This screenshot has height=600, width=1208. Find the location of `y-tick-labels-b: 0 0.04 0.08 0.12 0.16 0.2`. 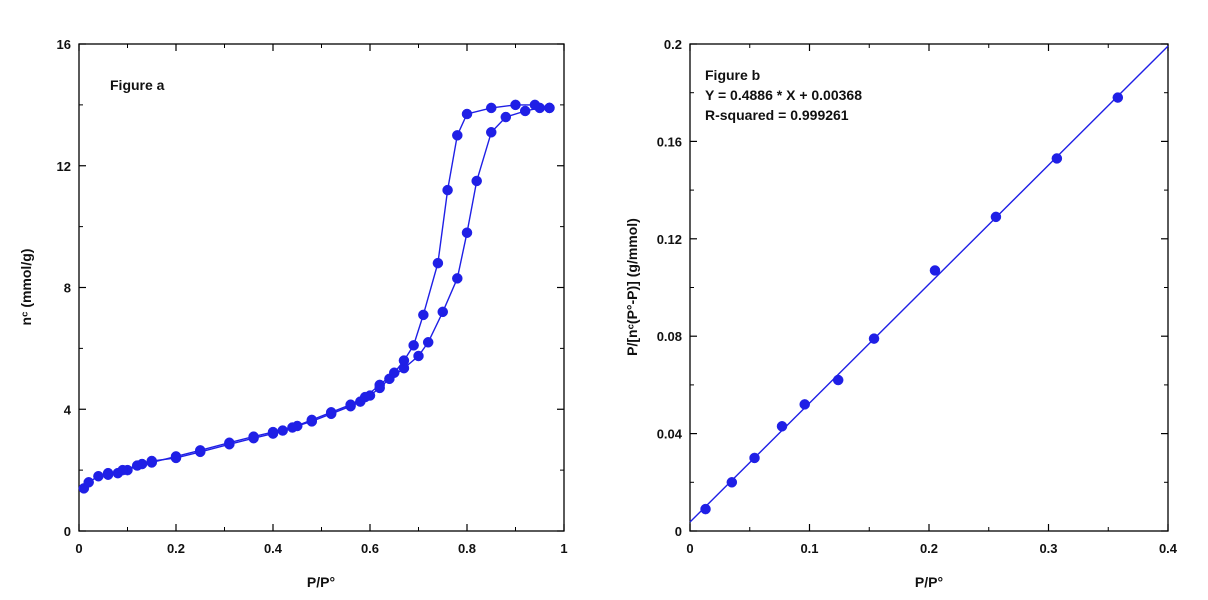

y-tick-labels-b: 0 0.04 0.08 0.12 0.16 0.2 is located at coordinates (670, 288).